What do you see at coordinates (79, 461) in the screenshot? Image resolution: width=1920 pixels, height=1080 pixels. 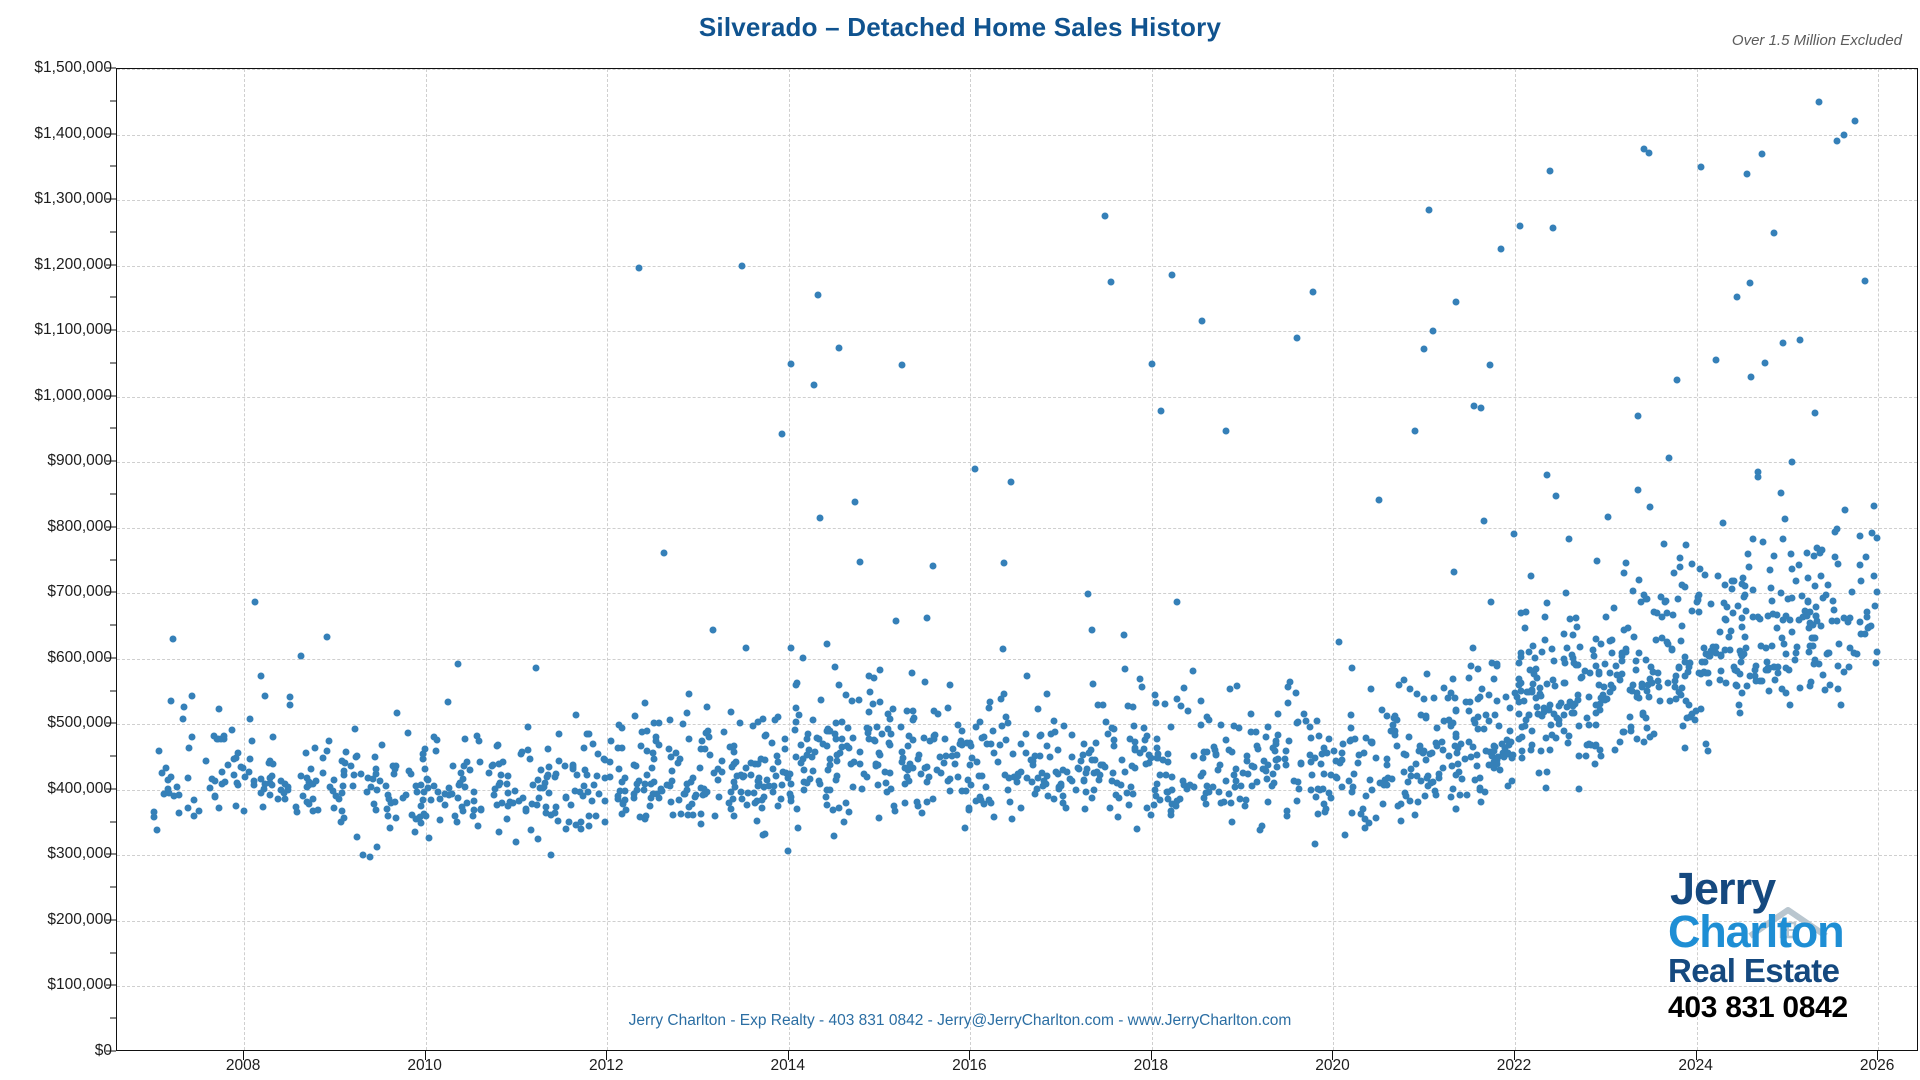 I see `y-tick-label: $900,000` at bounding box center [79, 461].